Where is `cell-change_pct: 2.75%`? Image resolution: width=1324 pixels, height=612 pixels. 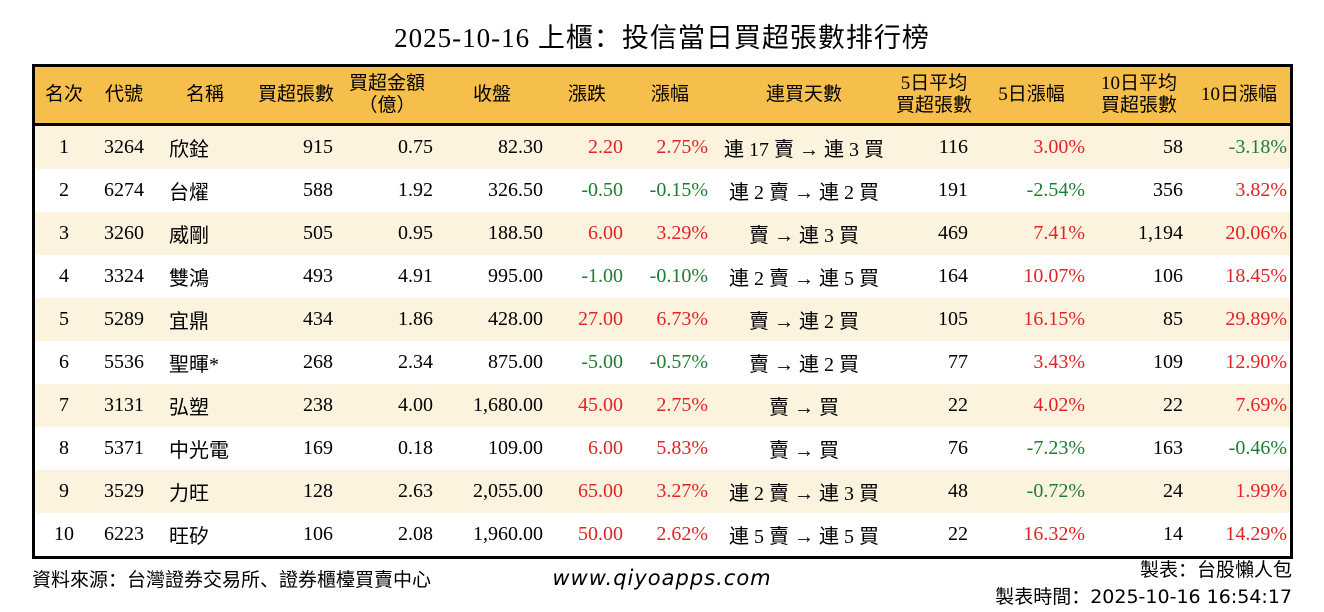
cell-change_pct: 2.75% is located at coordinates (682, 405).